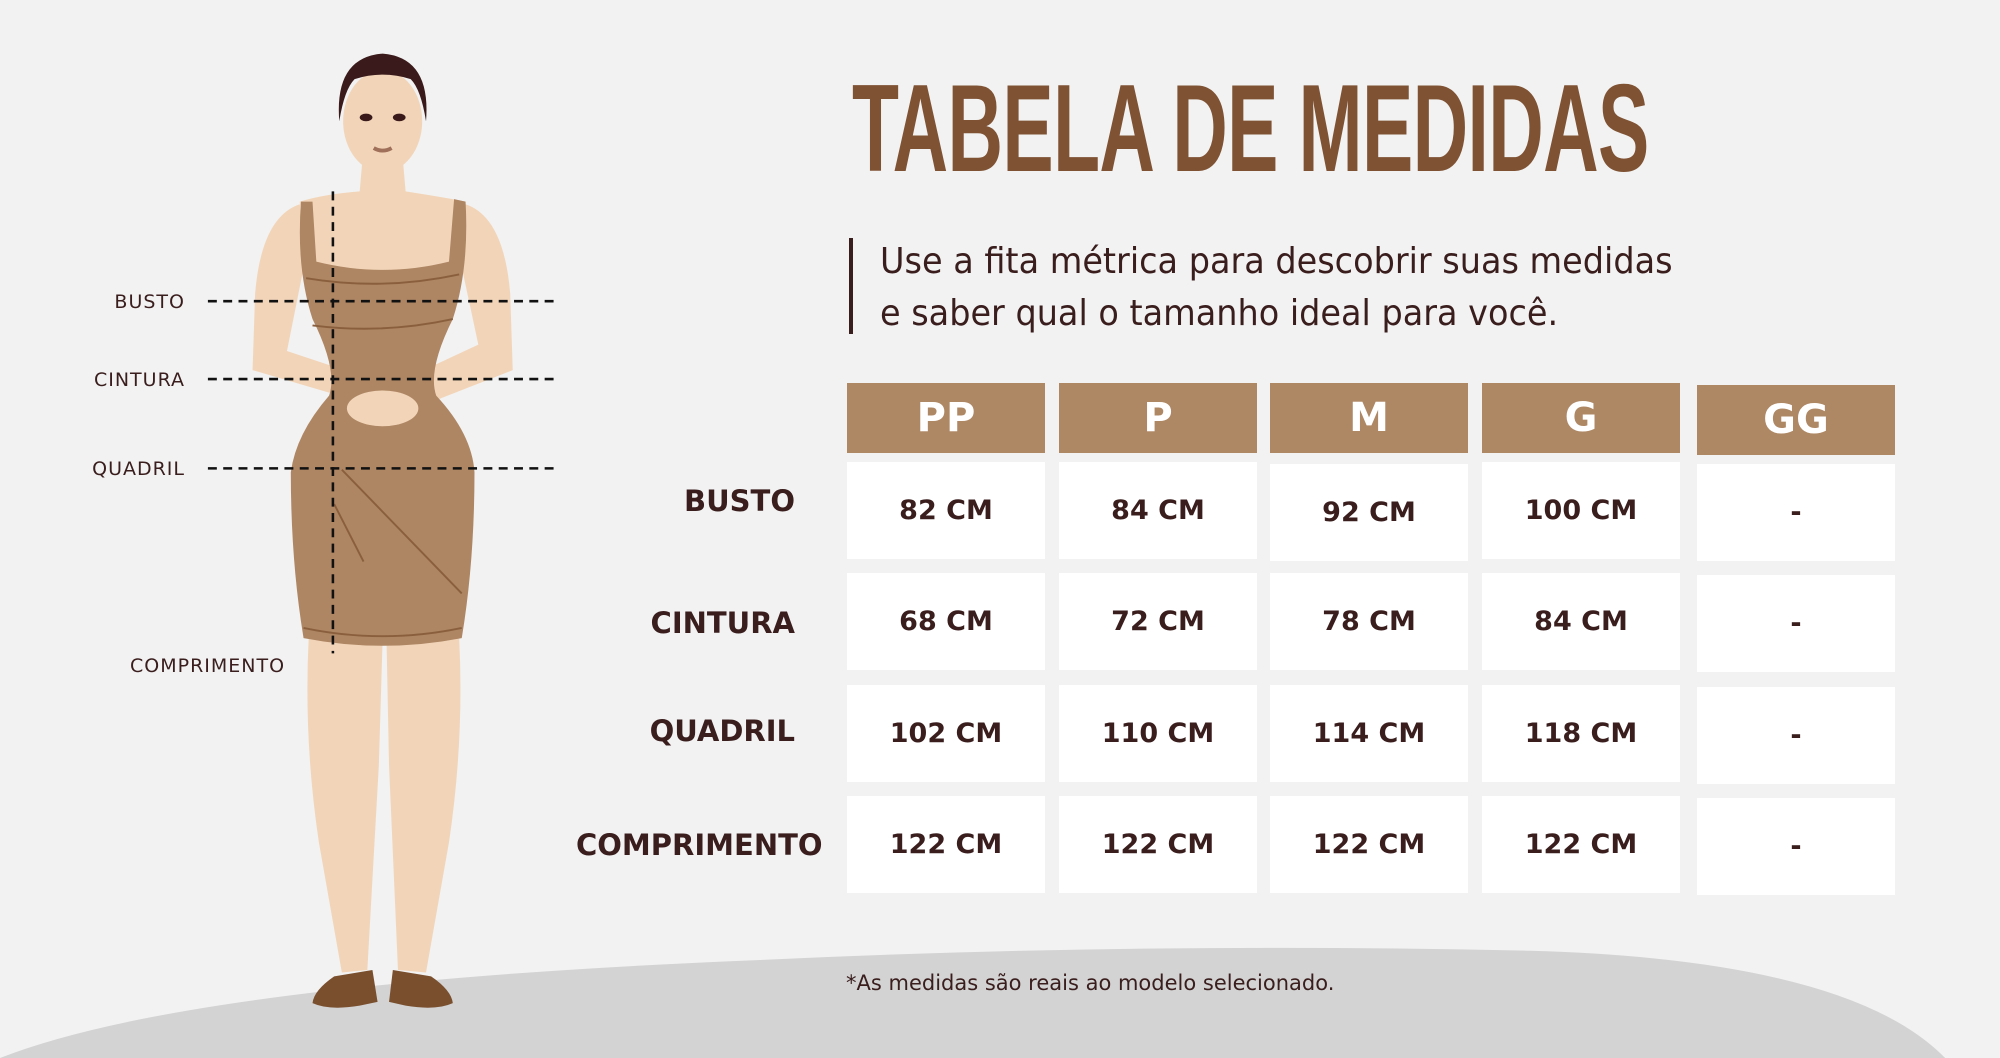  What do you see at coordinates (946, 733) in the screenshot?
I see `table-cell: 102 CM` at bounding box center [946, 733].